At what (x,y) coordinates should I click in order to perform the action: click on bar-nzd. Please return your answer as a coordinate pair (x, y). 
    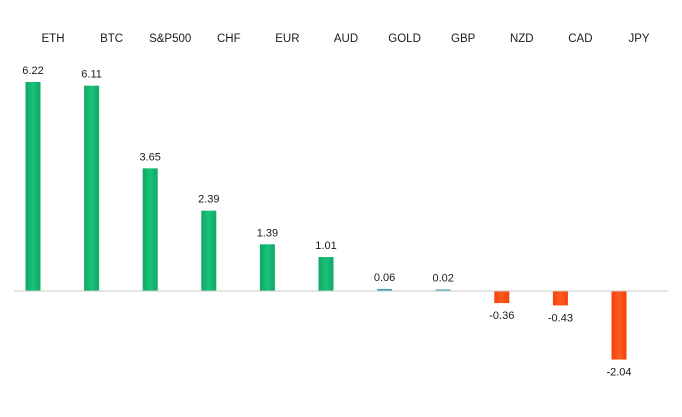
    Looking at the image, I should click on (502, 297).